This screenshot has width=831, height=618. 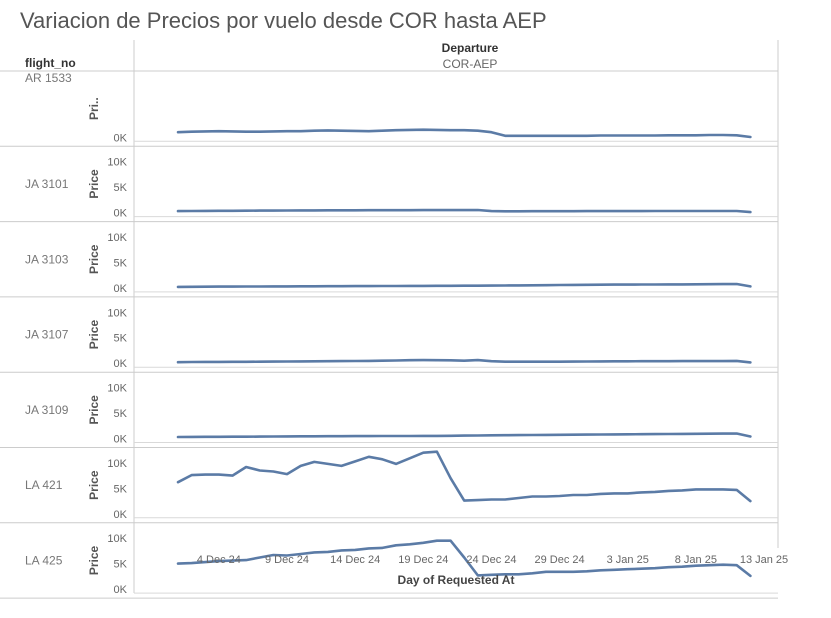 I want to click on row-header: flight_no, so click(x=50, y=63).